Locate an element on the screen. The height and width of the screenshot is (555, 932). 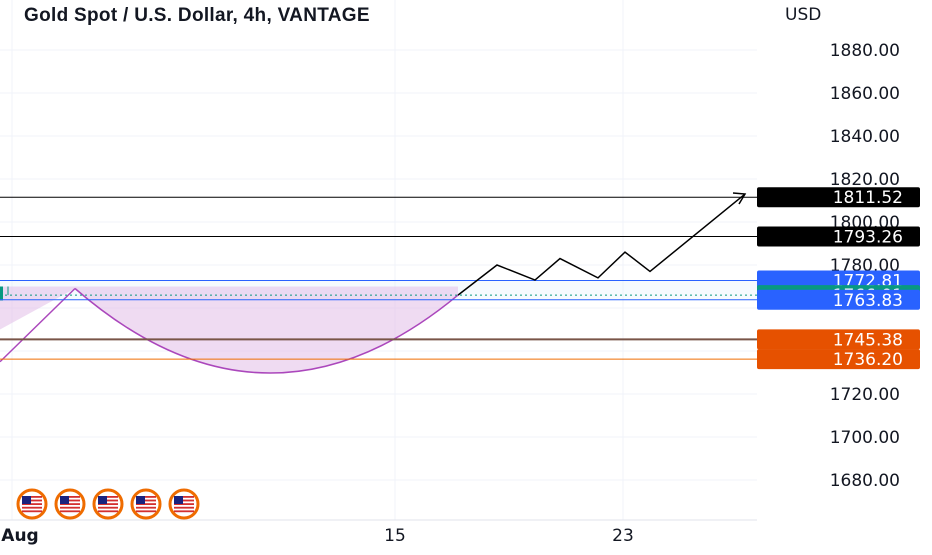
price-tick-label: 1880.00 is located at coordinates (865, 51).